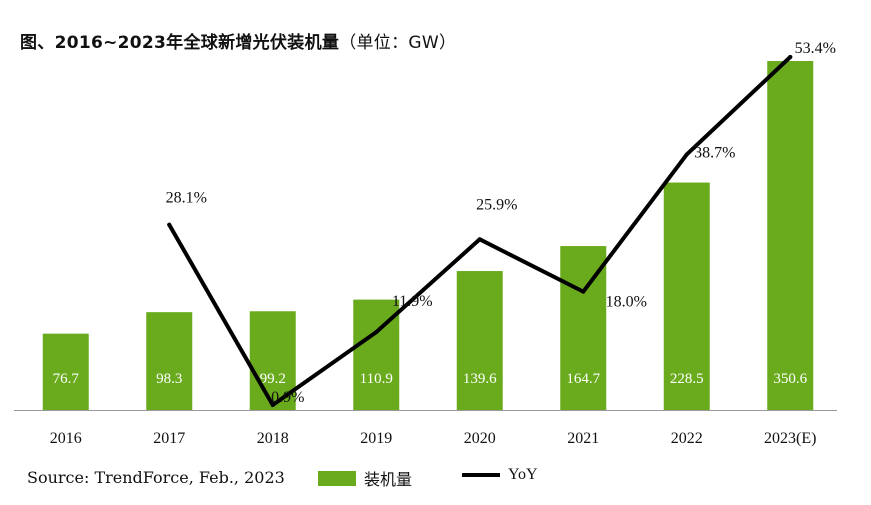 Image resolution: width=871 pixels, height=505 pixels. I want to click on source-note: Source: TrendForce, Feb., 2023, so click(156, 477).